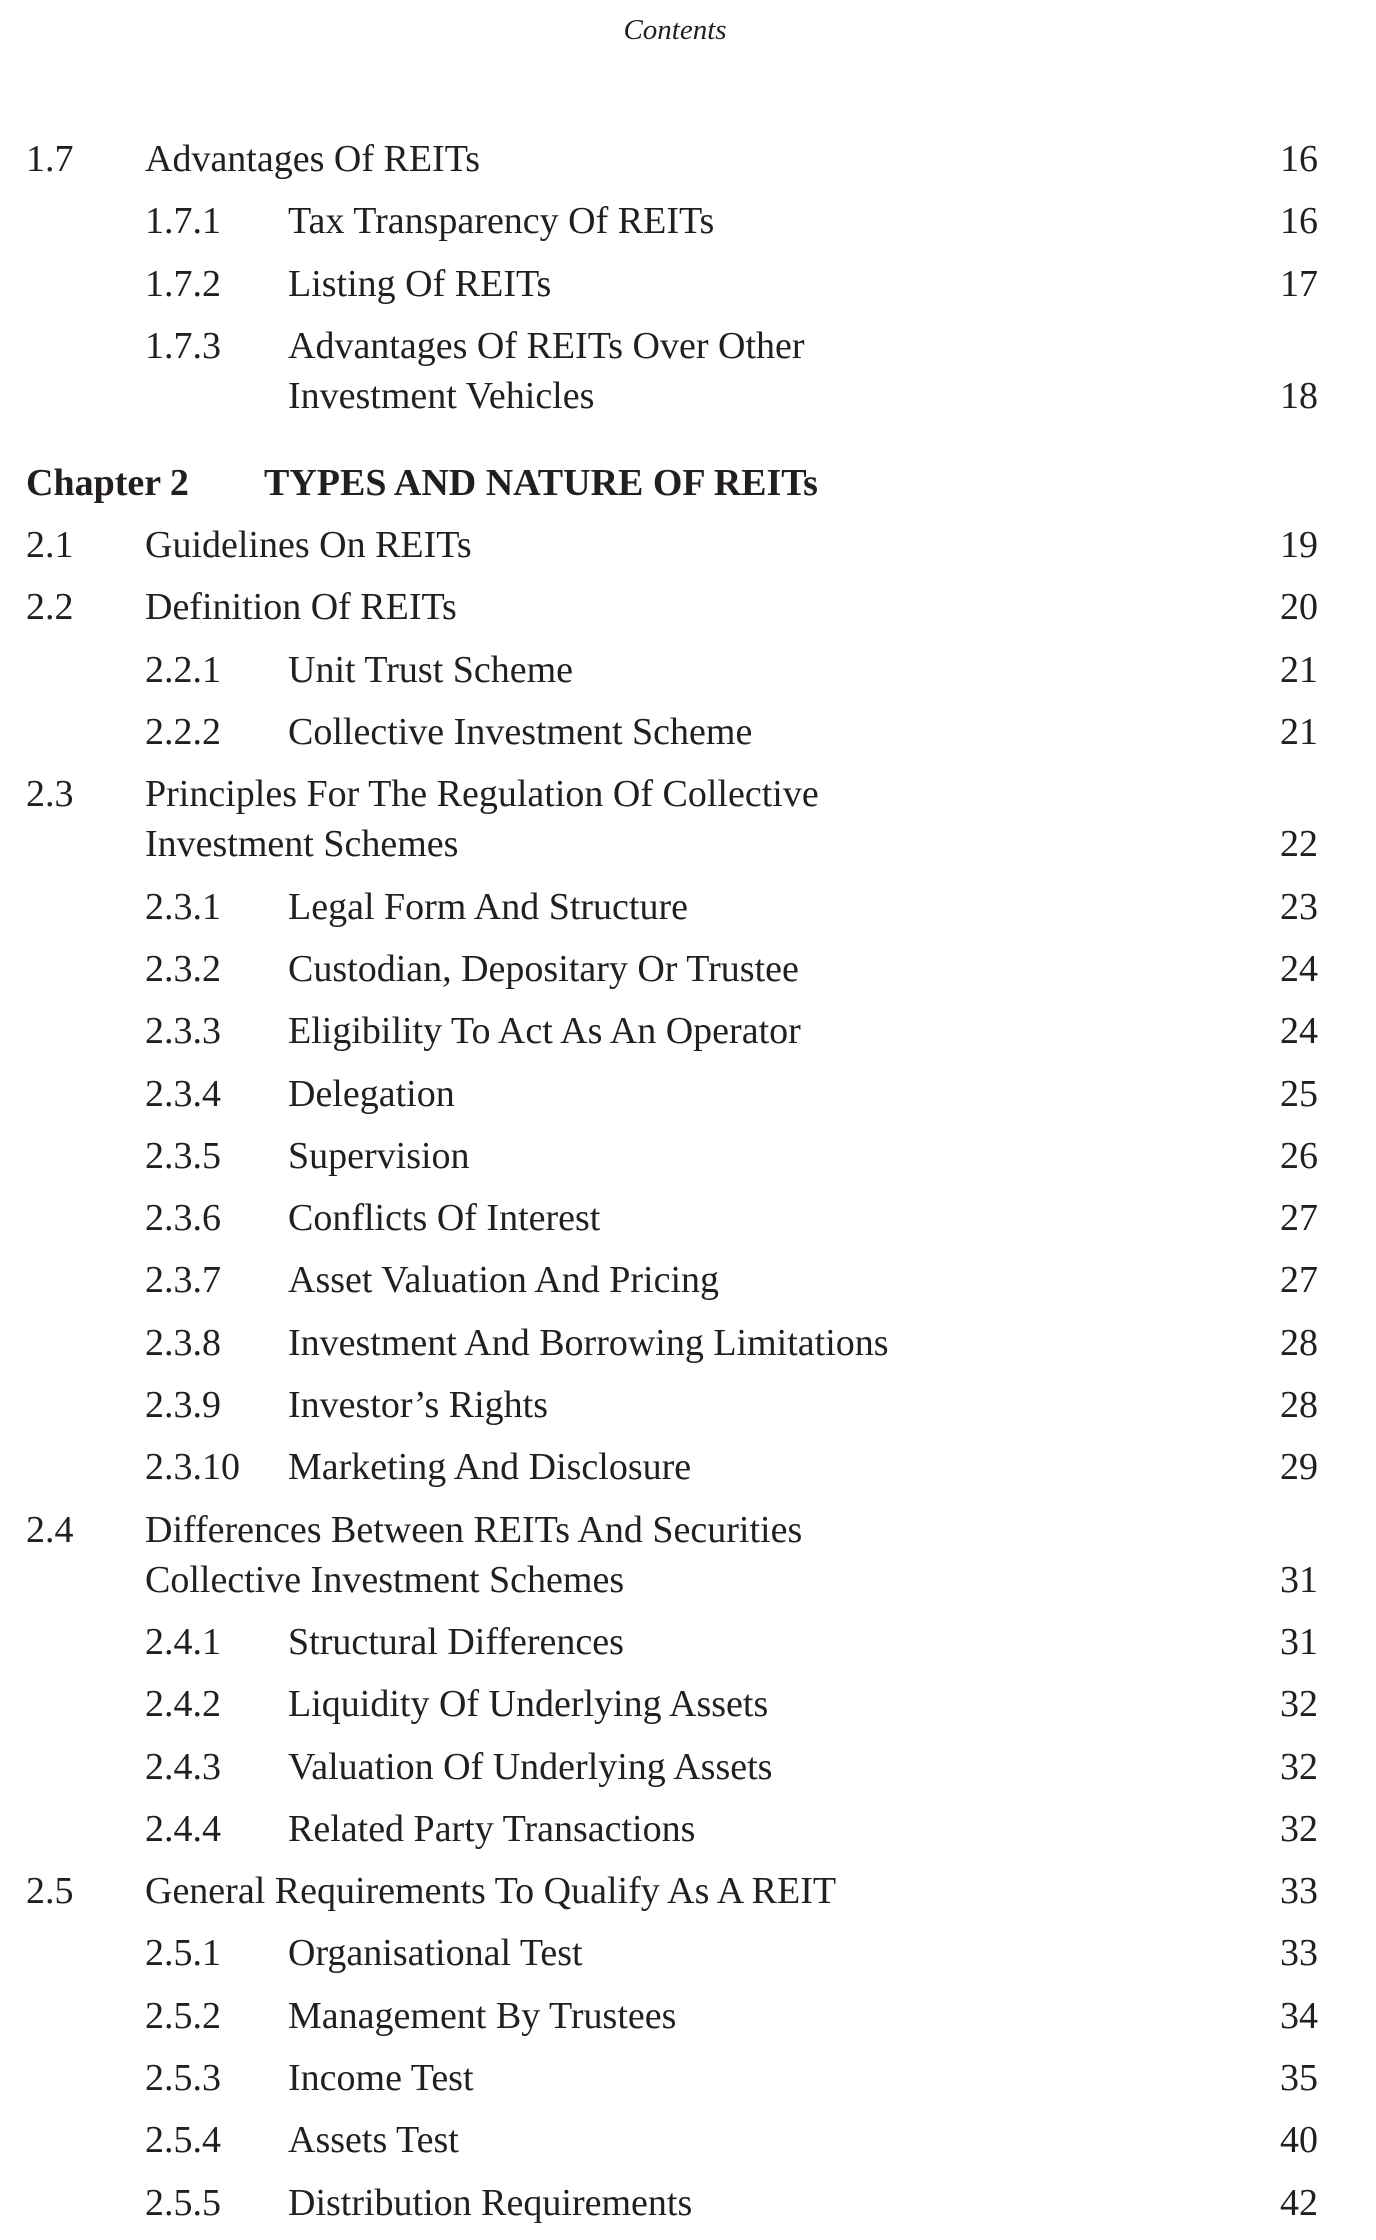  What do you see at coordinates (688, 907) in the screenshot?
I see `toc-entry: 2.3.1 Legal Form And Structure 23` at bounding box center [688, 907].